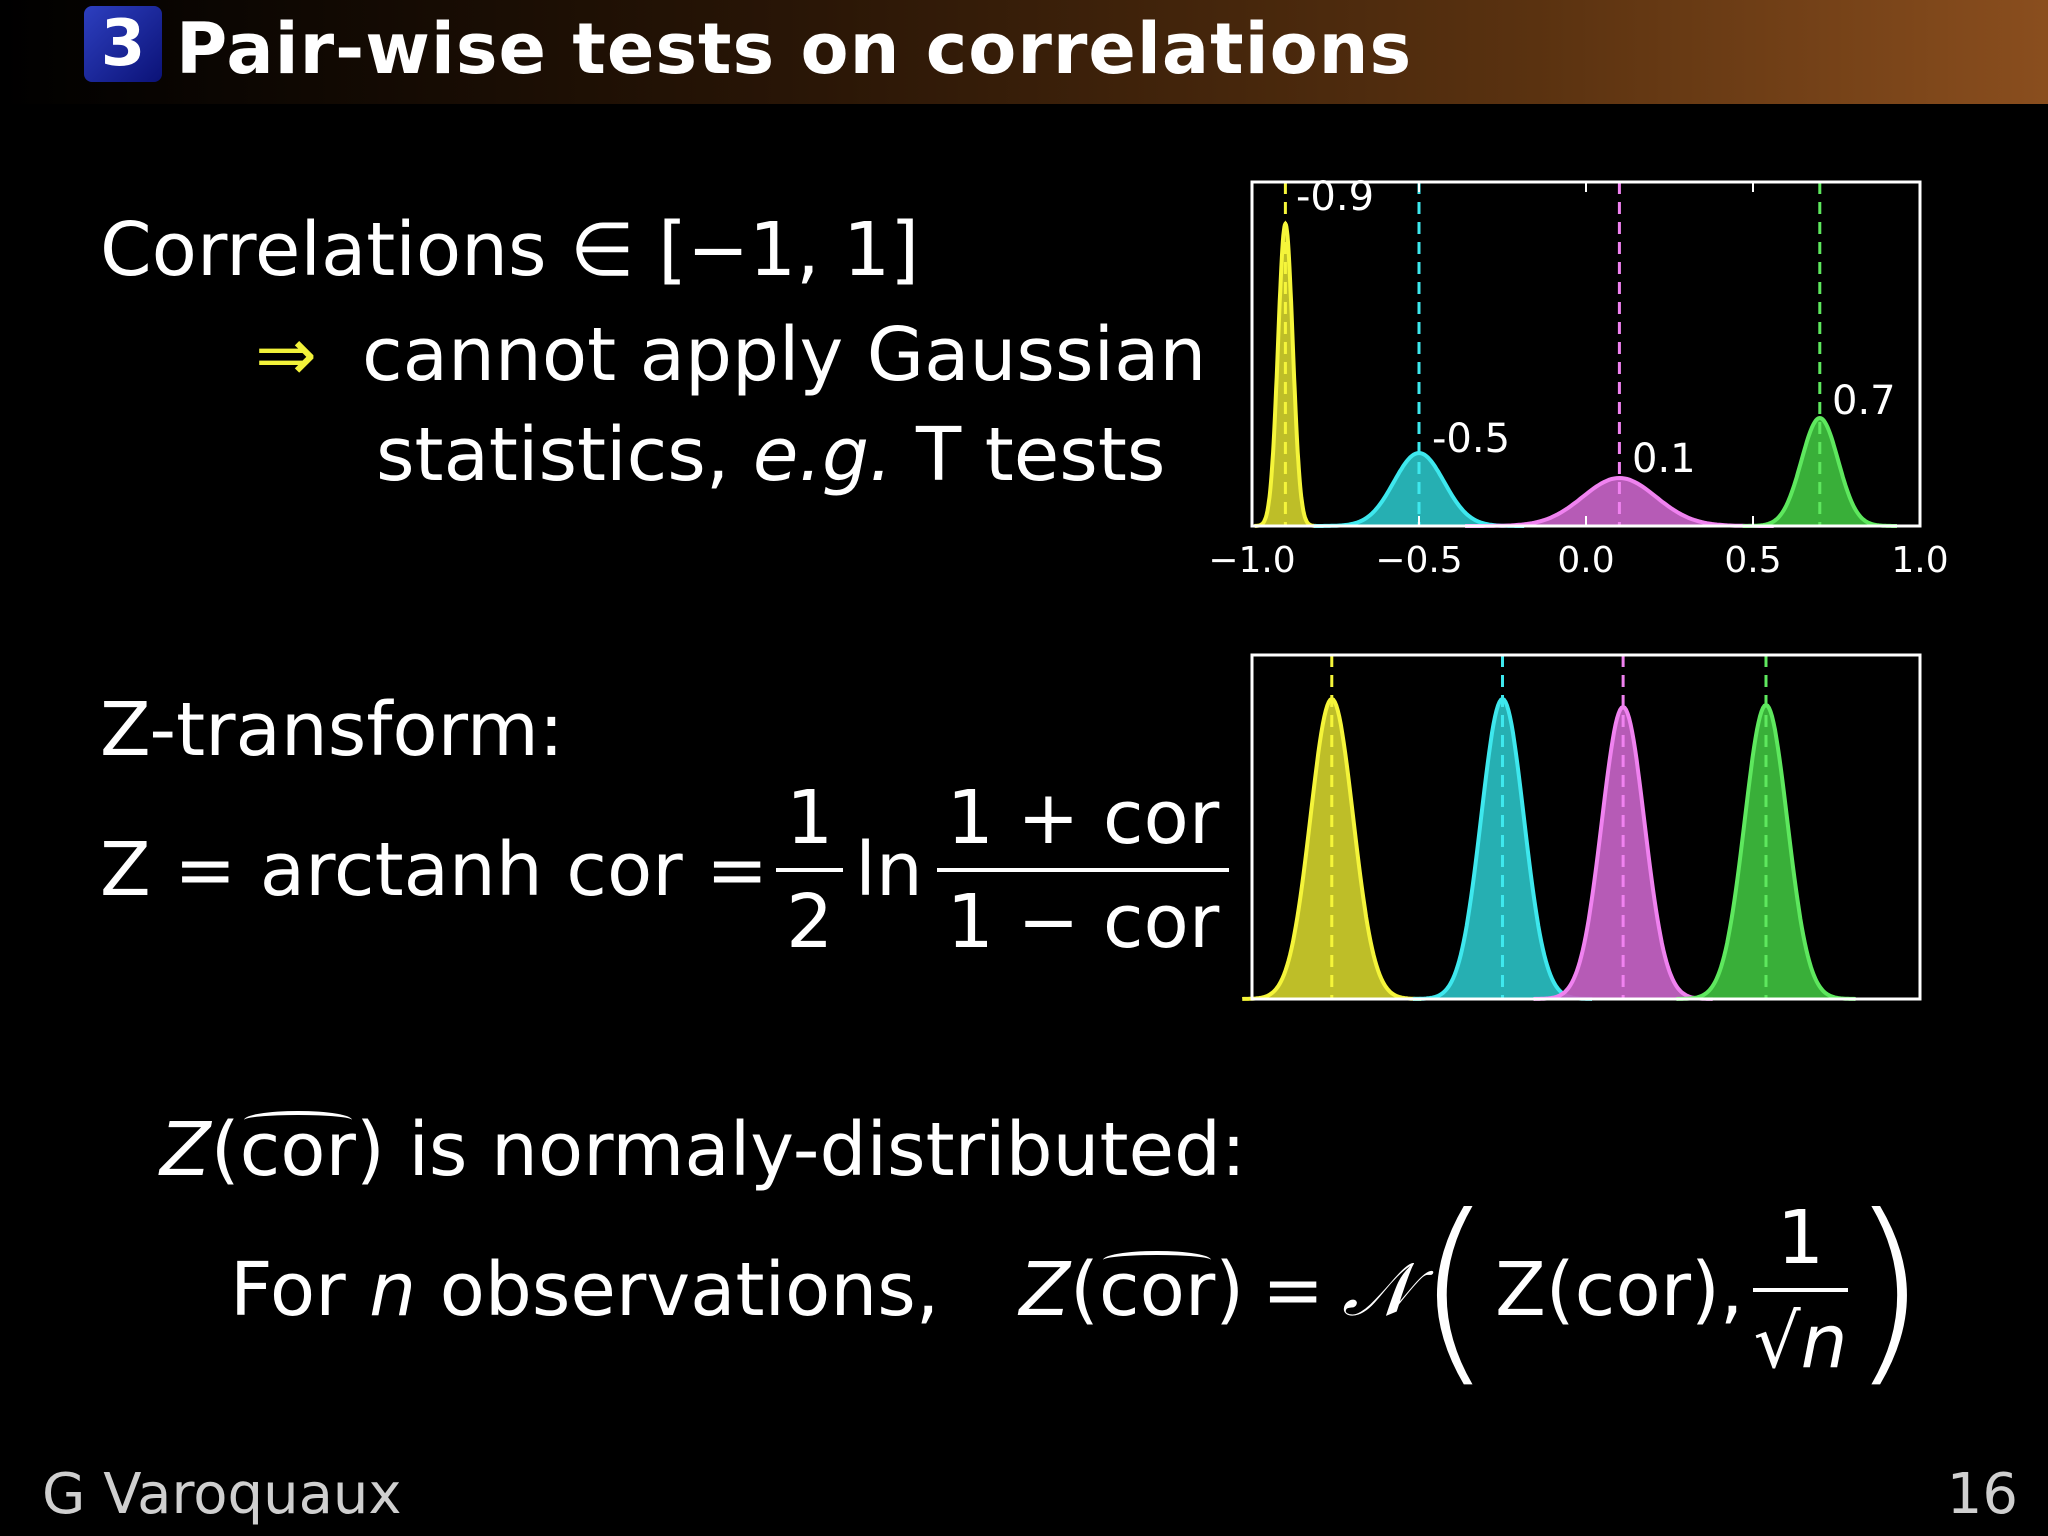 This screenshot has width=2048, height=1536. Describe the element at coordinates (1585, 560) in the screenshot. I see `x-tick-label-2: 0.0` at that location.